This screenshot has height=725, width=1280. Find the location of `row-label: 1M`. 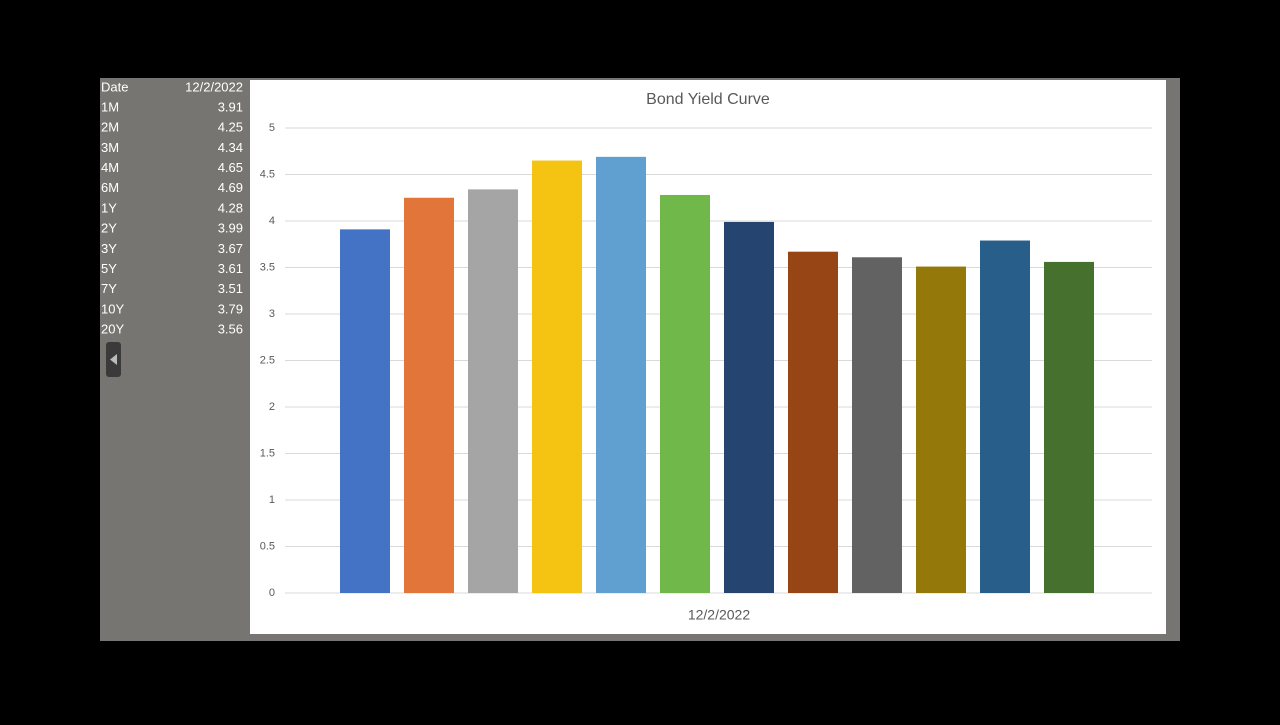

row-label: 1M is located at coordinates (110, 106).